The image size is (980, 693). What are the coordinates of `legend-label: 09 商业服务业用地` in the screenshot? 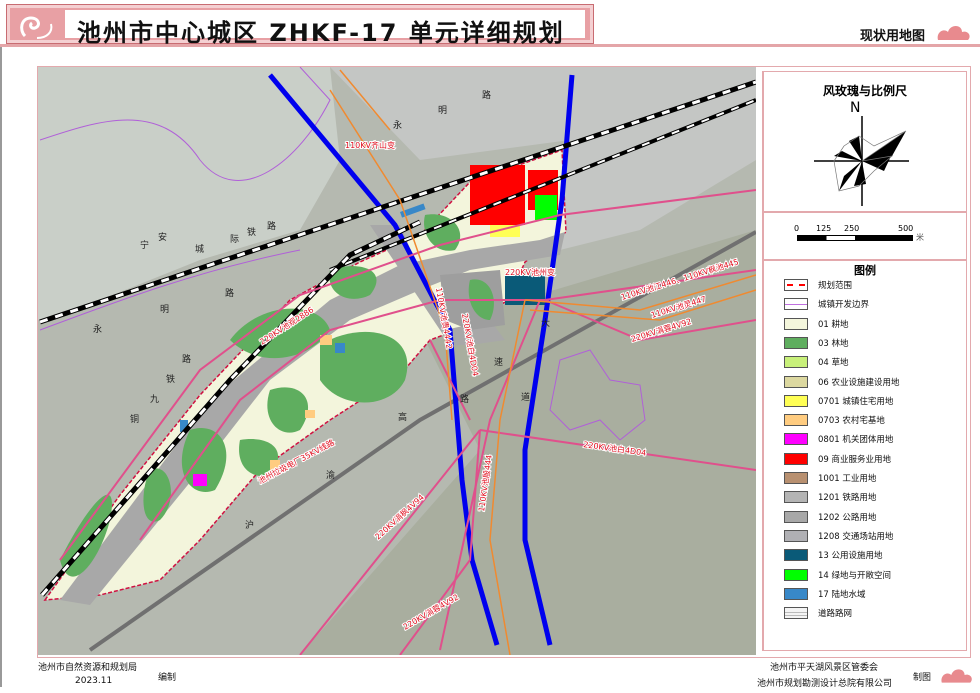 It's located at (855, 459).